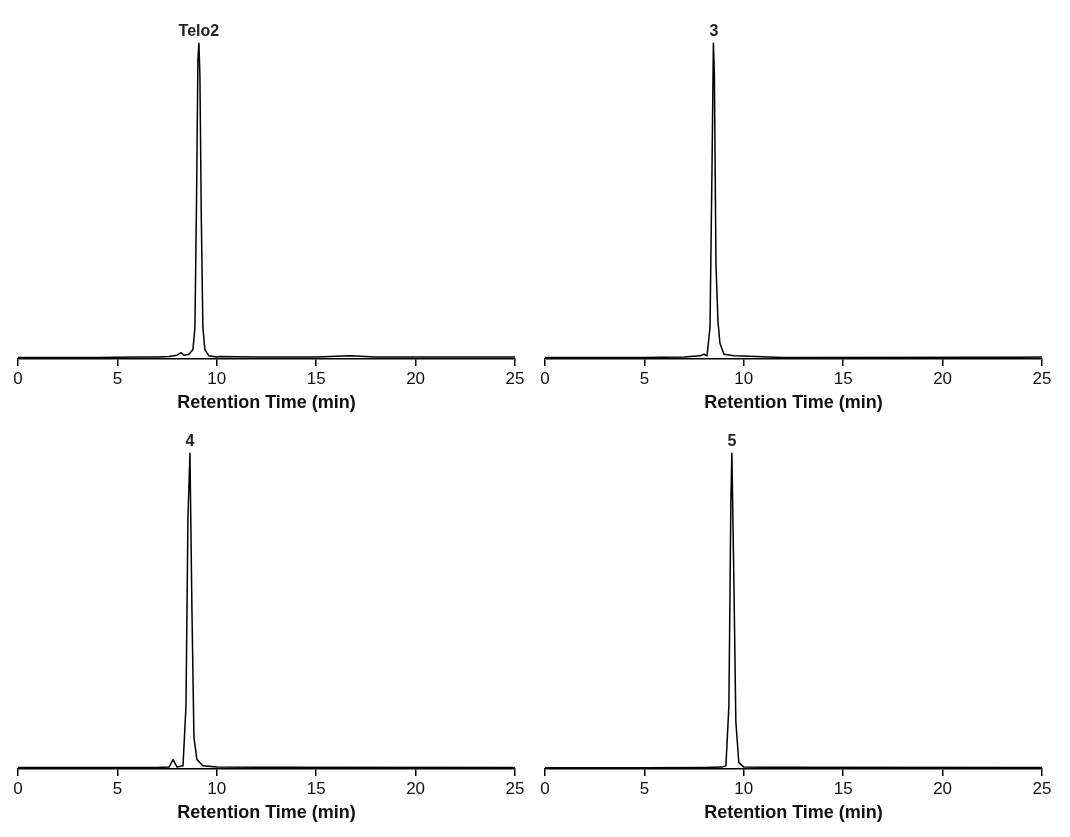  I want to click on annotation: 5, so click(732, 440).